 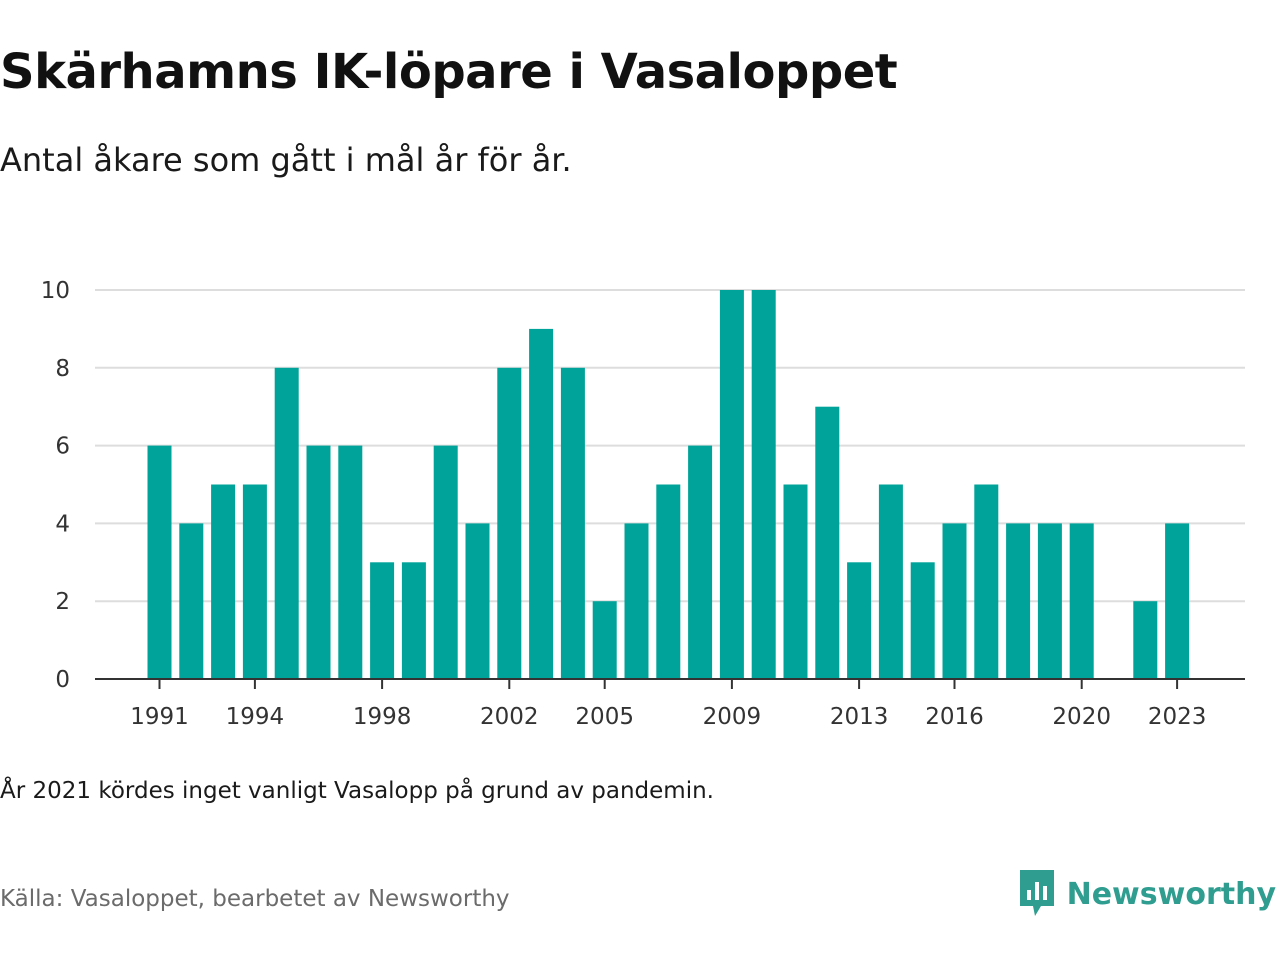 What do you see at coordinates (62, 602) in the screenshot?
I see `y-tick-label: 2` at bounding box center [62, 602].